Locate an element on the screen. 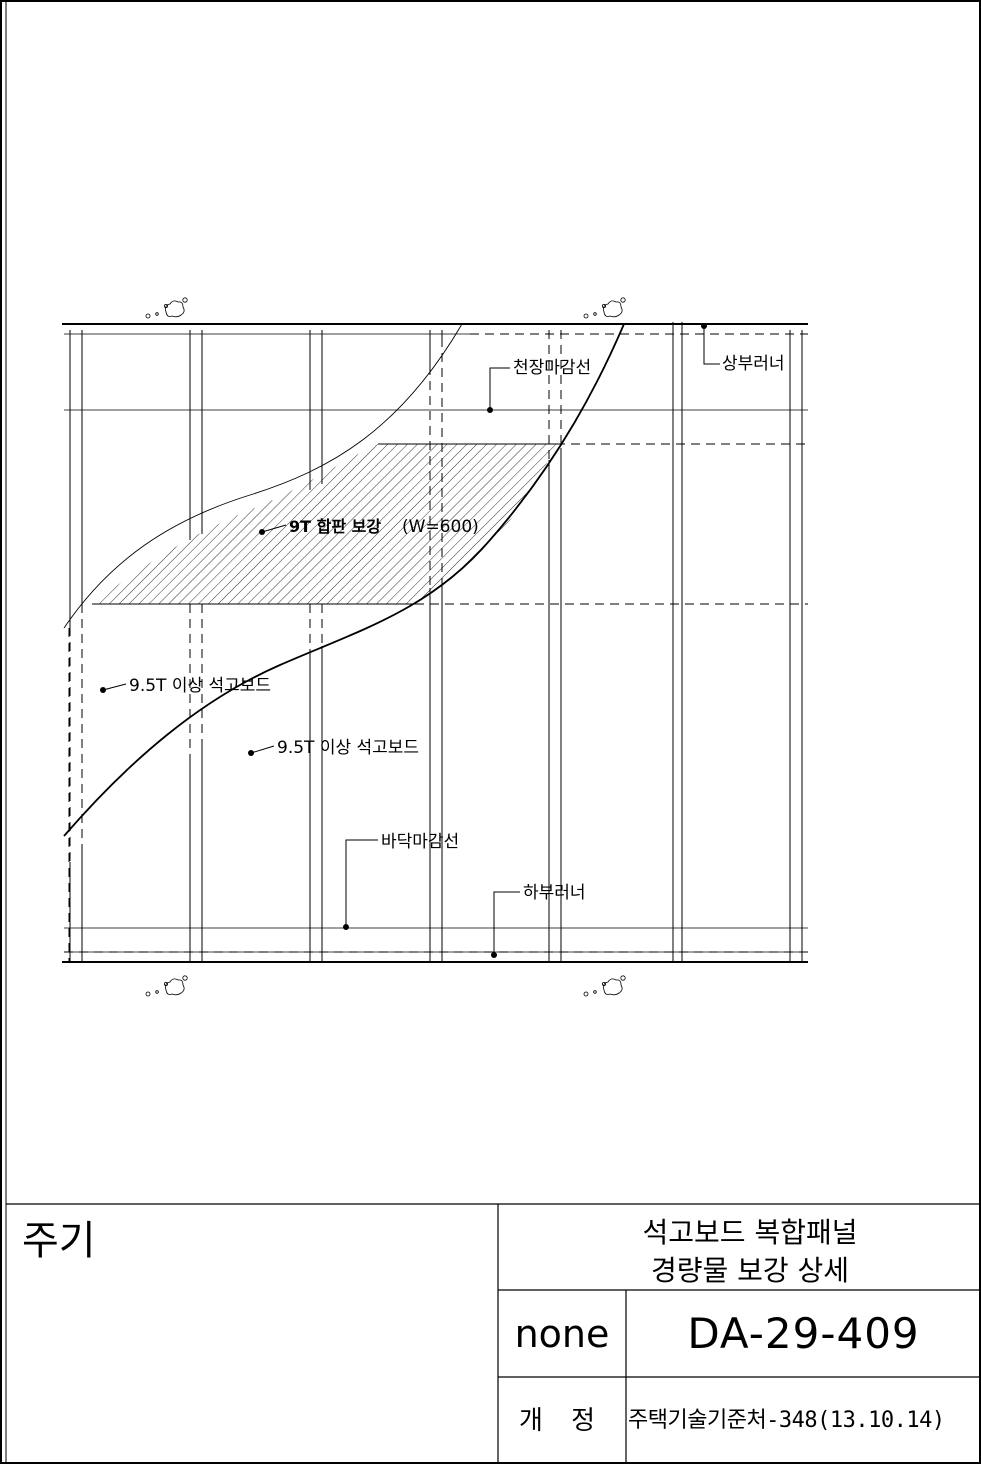  revision-value: 주택기술기준처-348(13.10.14) is located at coordinates (804, 1418).